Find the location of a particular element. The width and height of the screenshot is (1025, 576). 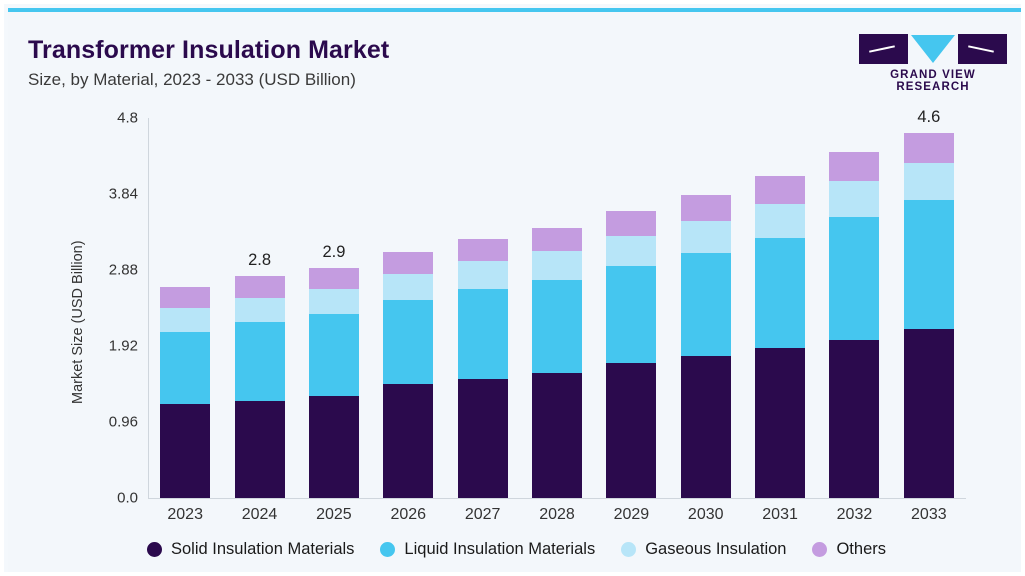

x-tick-label: 2028 is located at coordinates (557, 514).